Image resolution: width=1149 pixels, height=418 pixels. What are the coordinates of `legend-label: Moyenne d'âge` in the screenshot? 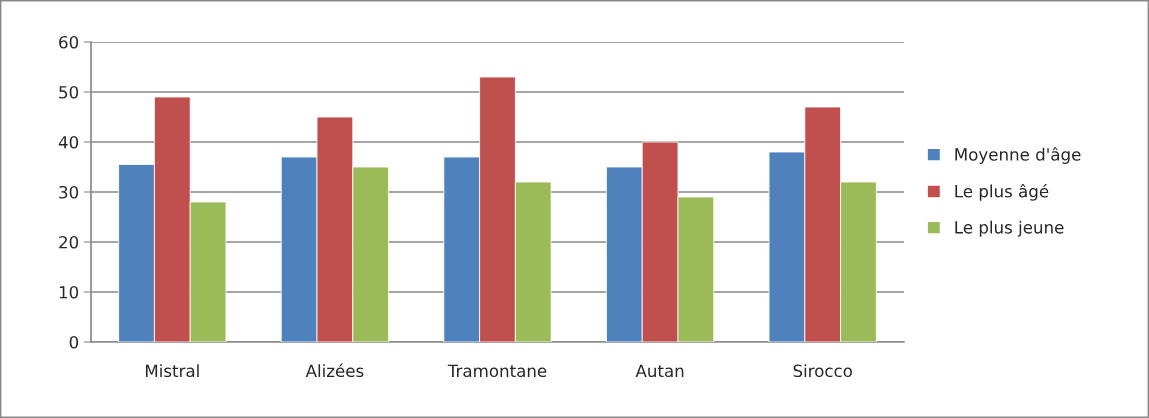 It's located at (1018, 155).